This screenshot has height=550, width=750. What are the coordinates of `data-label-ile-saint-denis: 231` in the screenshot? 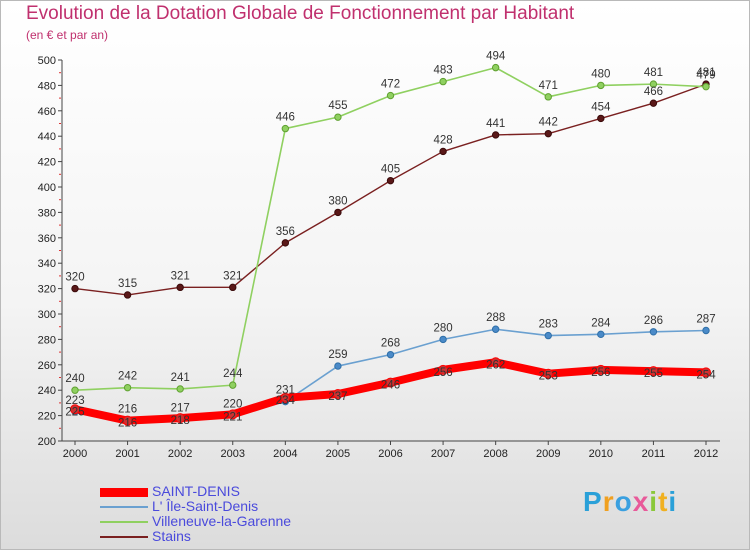 It's located at (285, 391).